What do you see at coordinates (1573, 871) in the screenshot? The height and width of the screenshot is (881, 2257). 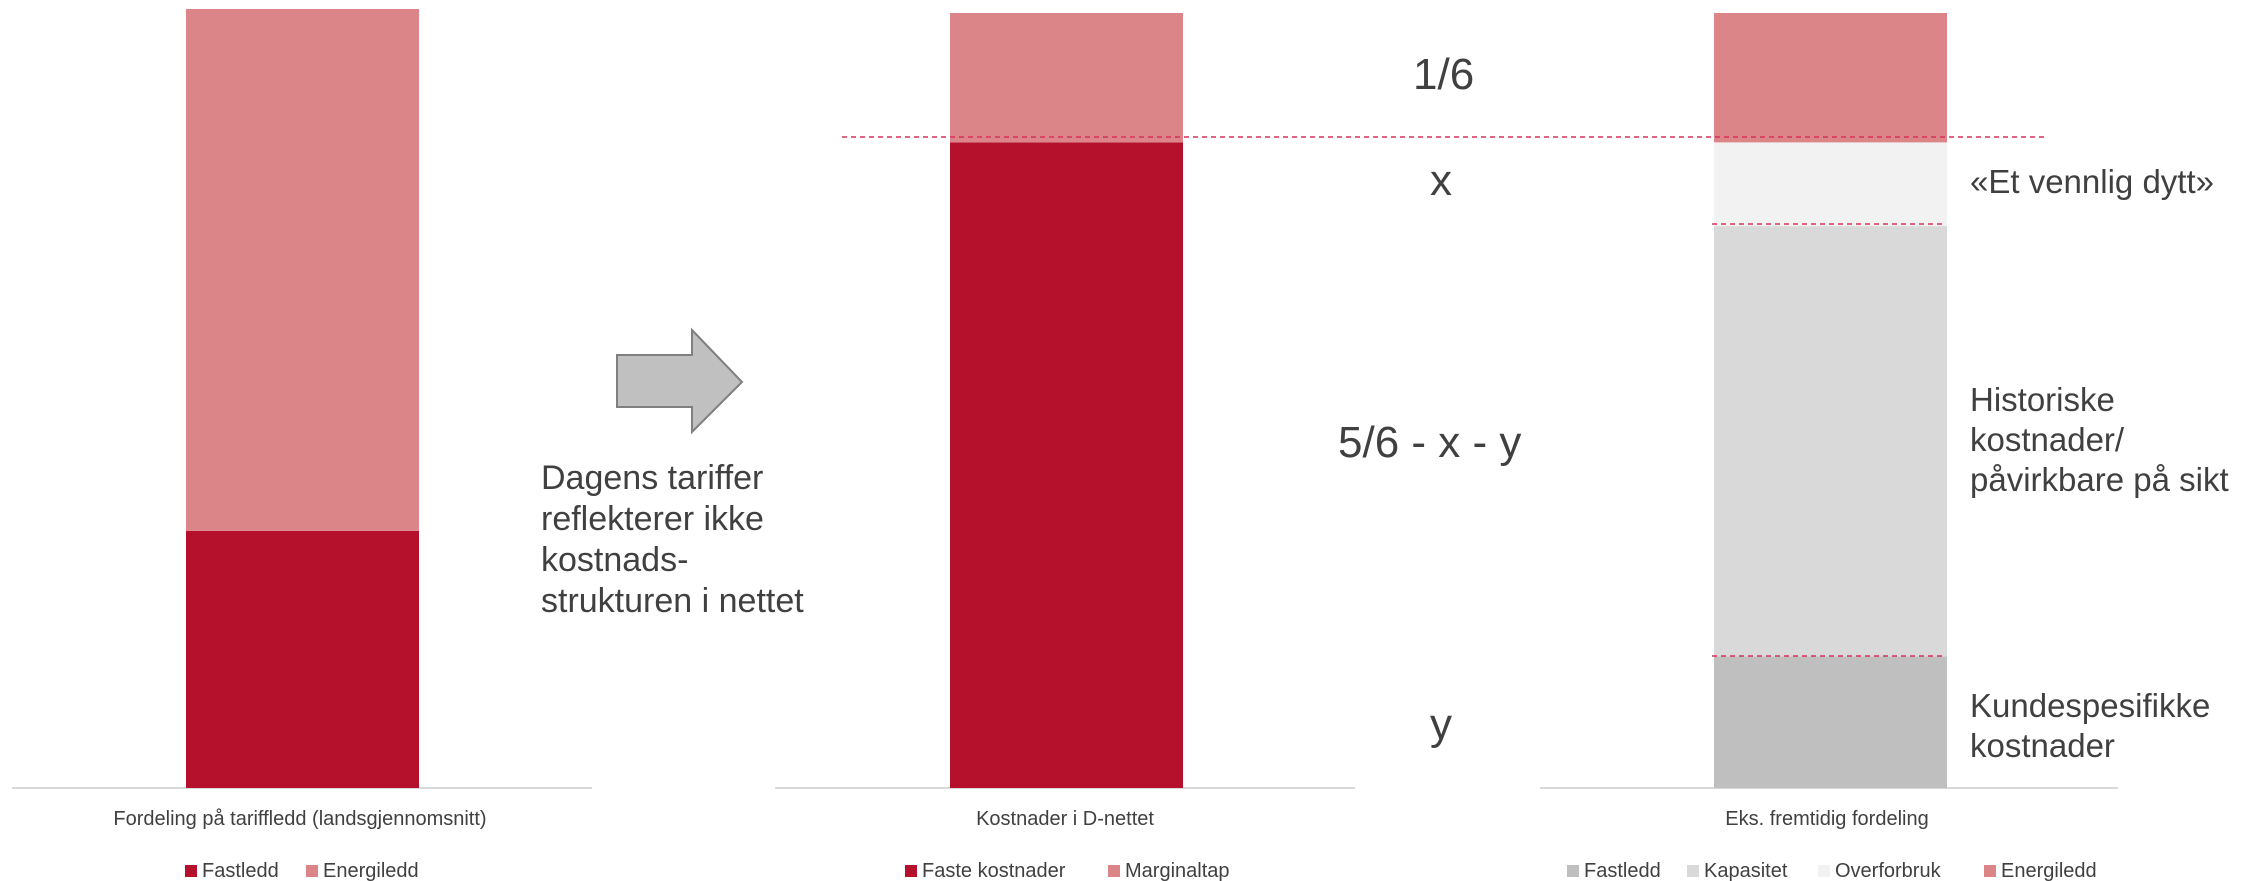 I see `legend-swatch-fastledd-gray` at bounding box center [1573, 871].